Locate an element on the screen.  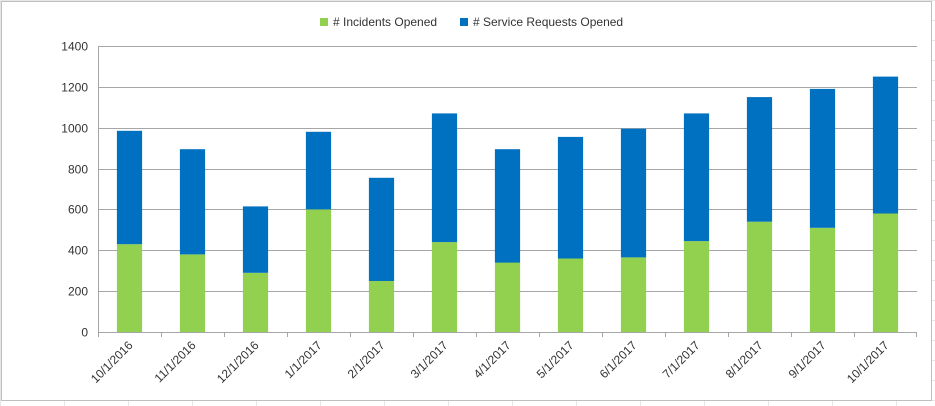
x-tick-label: 6/1/2017 is located at coordinates (618, 359).